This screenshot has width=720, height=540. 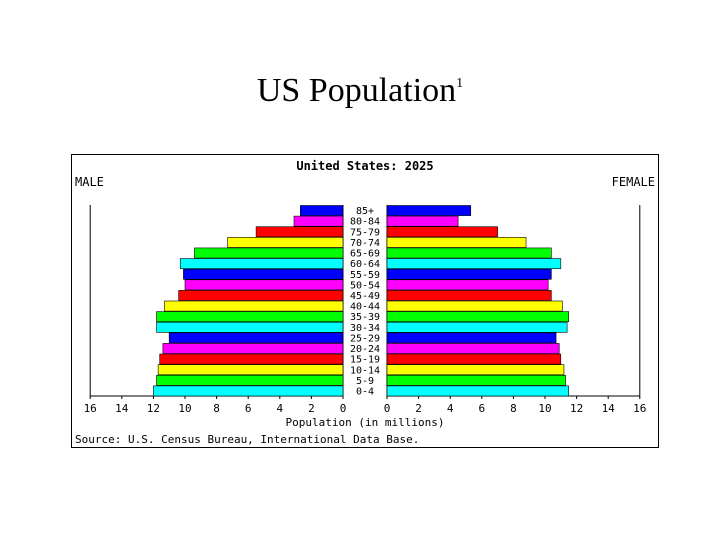 I want to click on male-x-tick-label: 16, so click(x=90, y=408).